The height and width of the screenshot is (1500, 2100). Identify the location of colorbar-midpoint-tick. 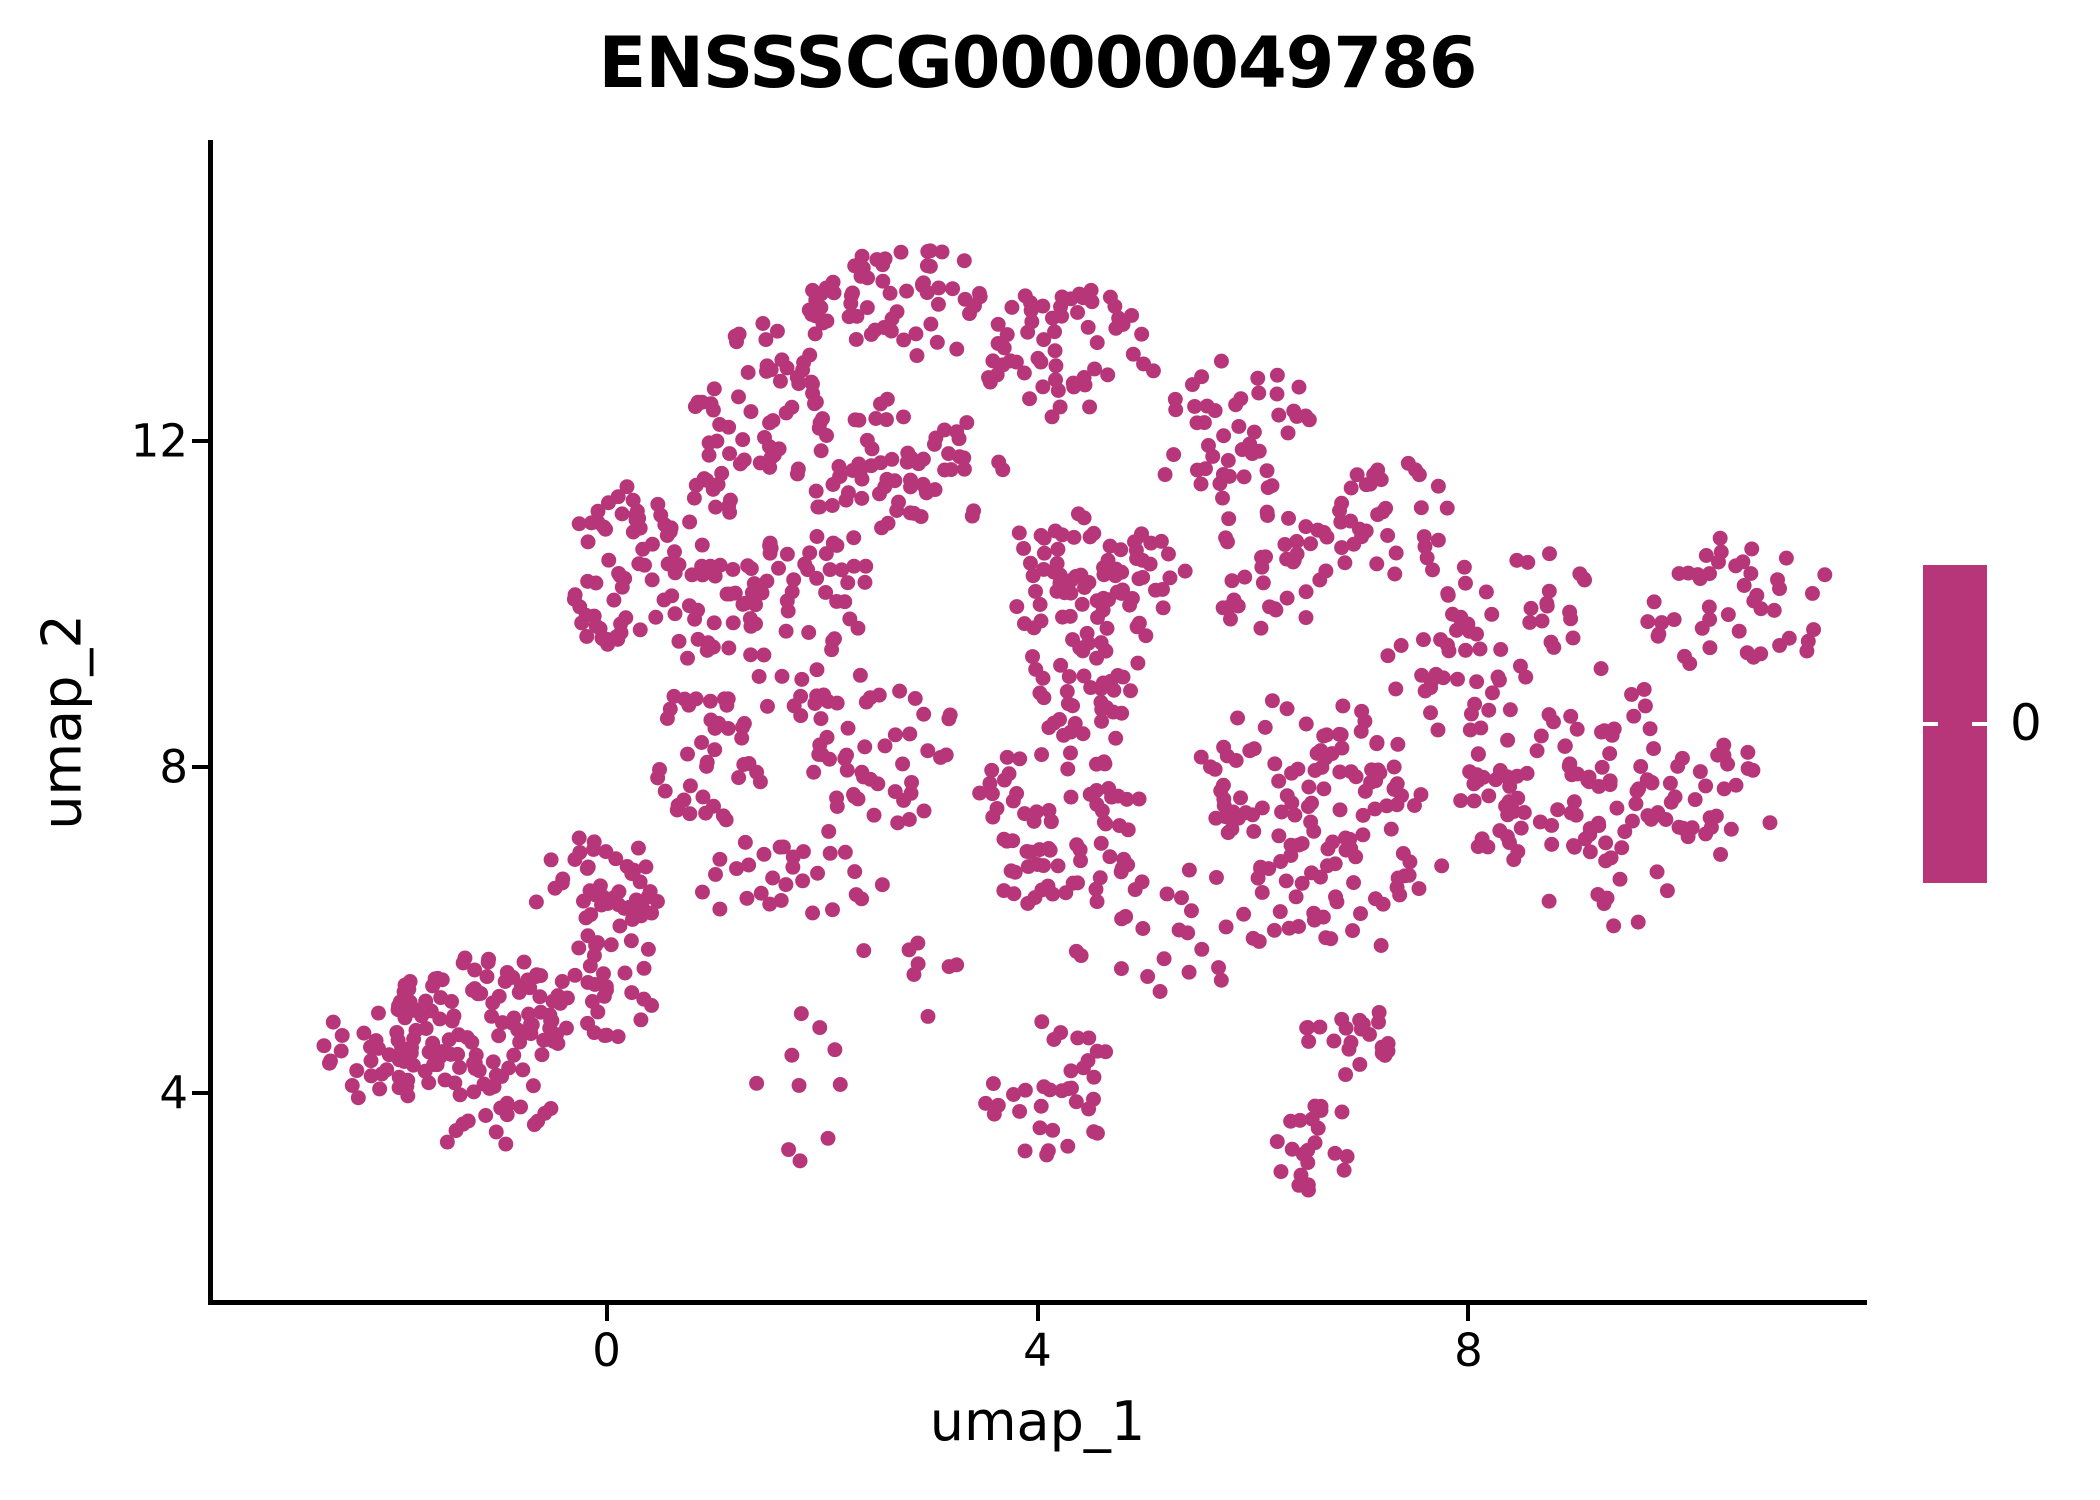
(1979, 724).